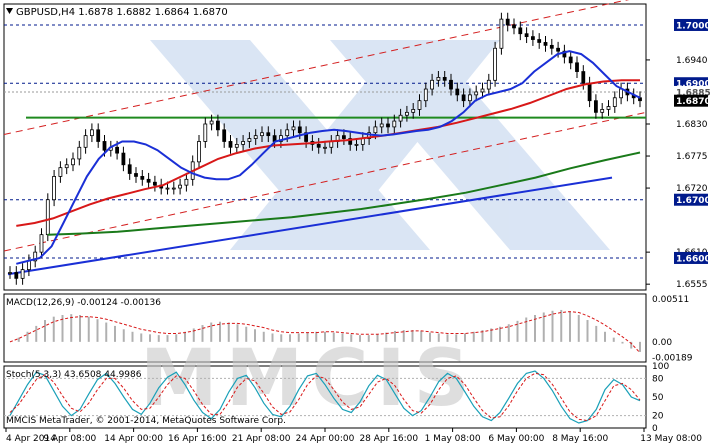 The height and width of the screenshot is (445, 710). Describe the element at coordinates (692, 125) in the screenshot. I see `y-tick-label: 1.6830` at that location.